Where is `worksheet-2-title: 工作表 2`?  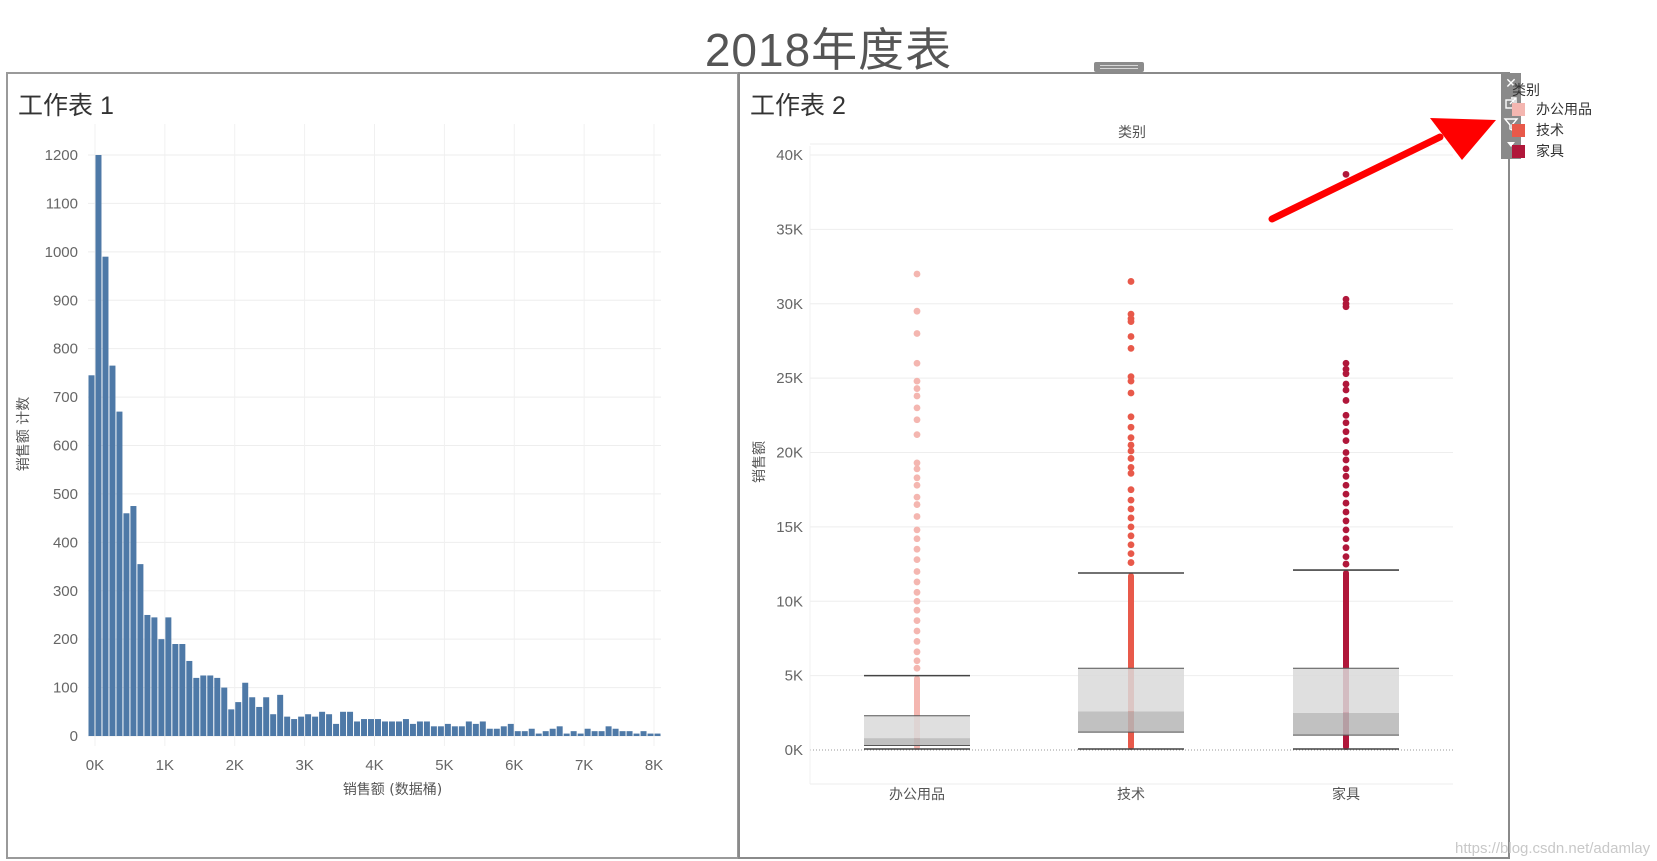 worksheet-2-title: 工作表 2 is located at coordinates (798, 106).